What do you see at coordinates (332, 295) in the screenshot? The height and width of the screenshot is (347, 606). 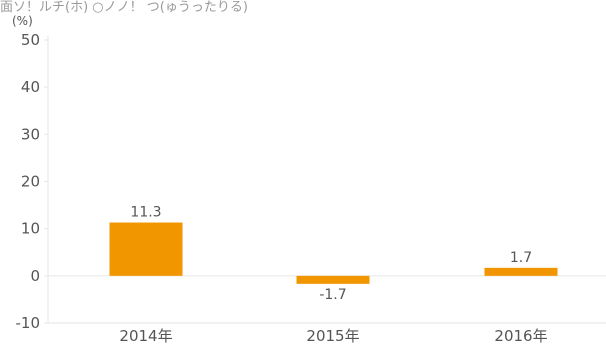 I see `data-label: -1.7` at bounding box center [332, 295].